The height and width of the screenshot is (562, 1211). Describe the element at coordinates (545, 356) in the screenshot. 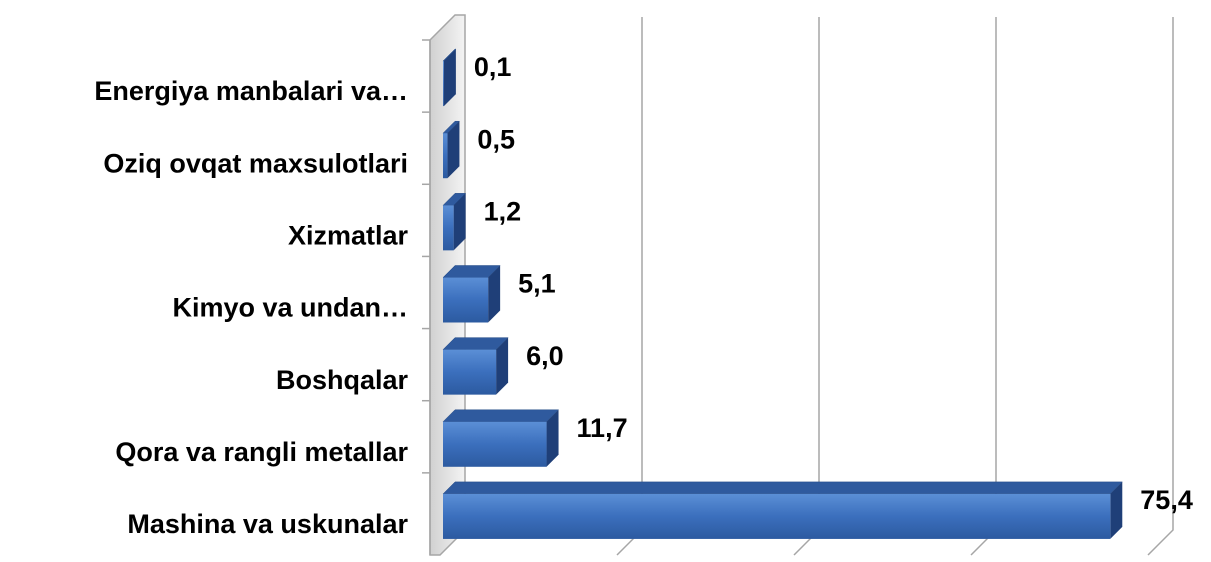

I see `value-label: 6,0` at that location.